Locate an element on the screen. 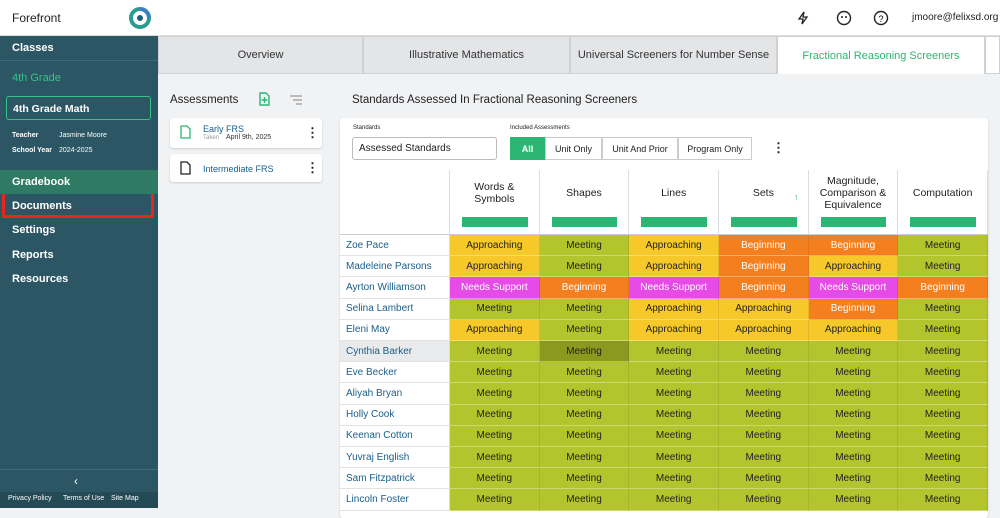 The height and width of the screenshot is (518, 1000). student-name: Eve Becker is located at coordinates (395, 373).